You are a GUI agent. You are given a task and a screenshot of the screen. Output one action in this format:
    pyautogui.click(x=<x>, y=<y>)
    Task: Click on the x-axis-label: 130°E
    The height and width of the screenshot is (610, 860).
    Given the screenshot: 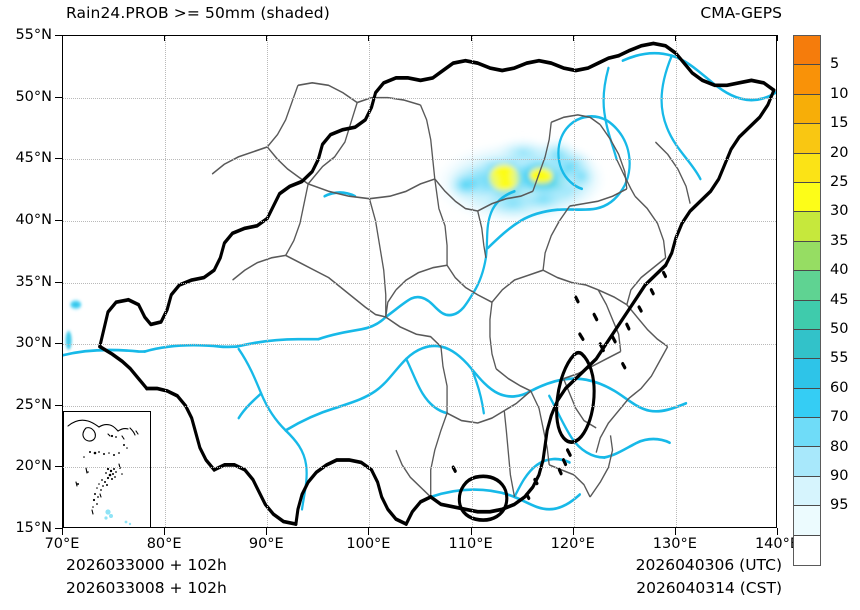 What is the action you would take?
    pyautogui.click(x=674, y=544)
    